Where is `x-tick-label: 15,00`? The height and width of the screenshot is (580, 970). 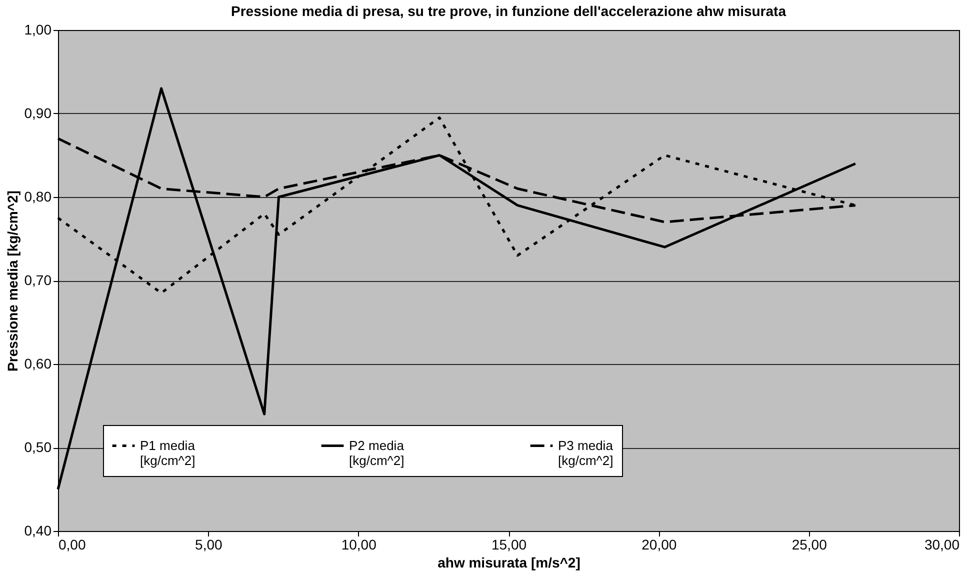 x-tick-label: 15,00 is located at coordinates (509, 544).